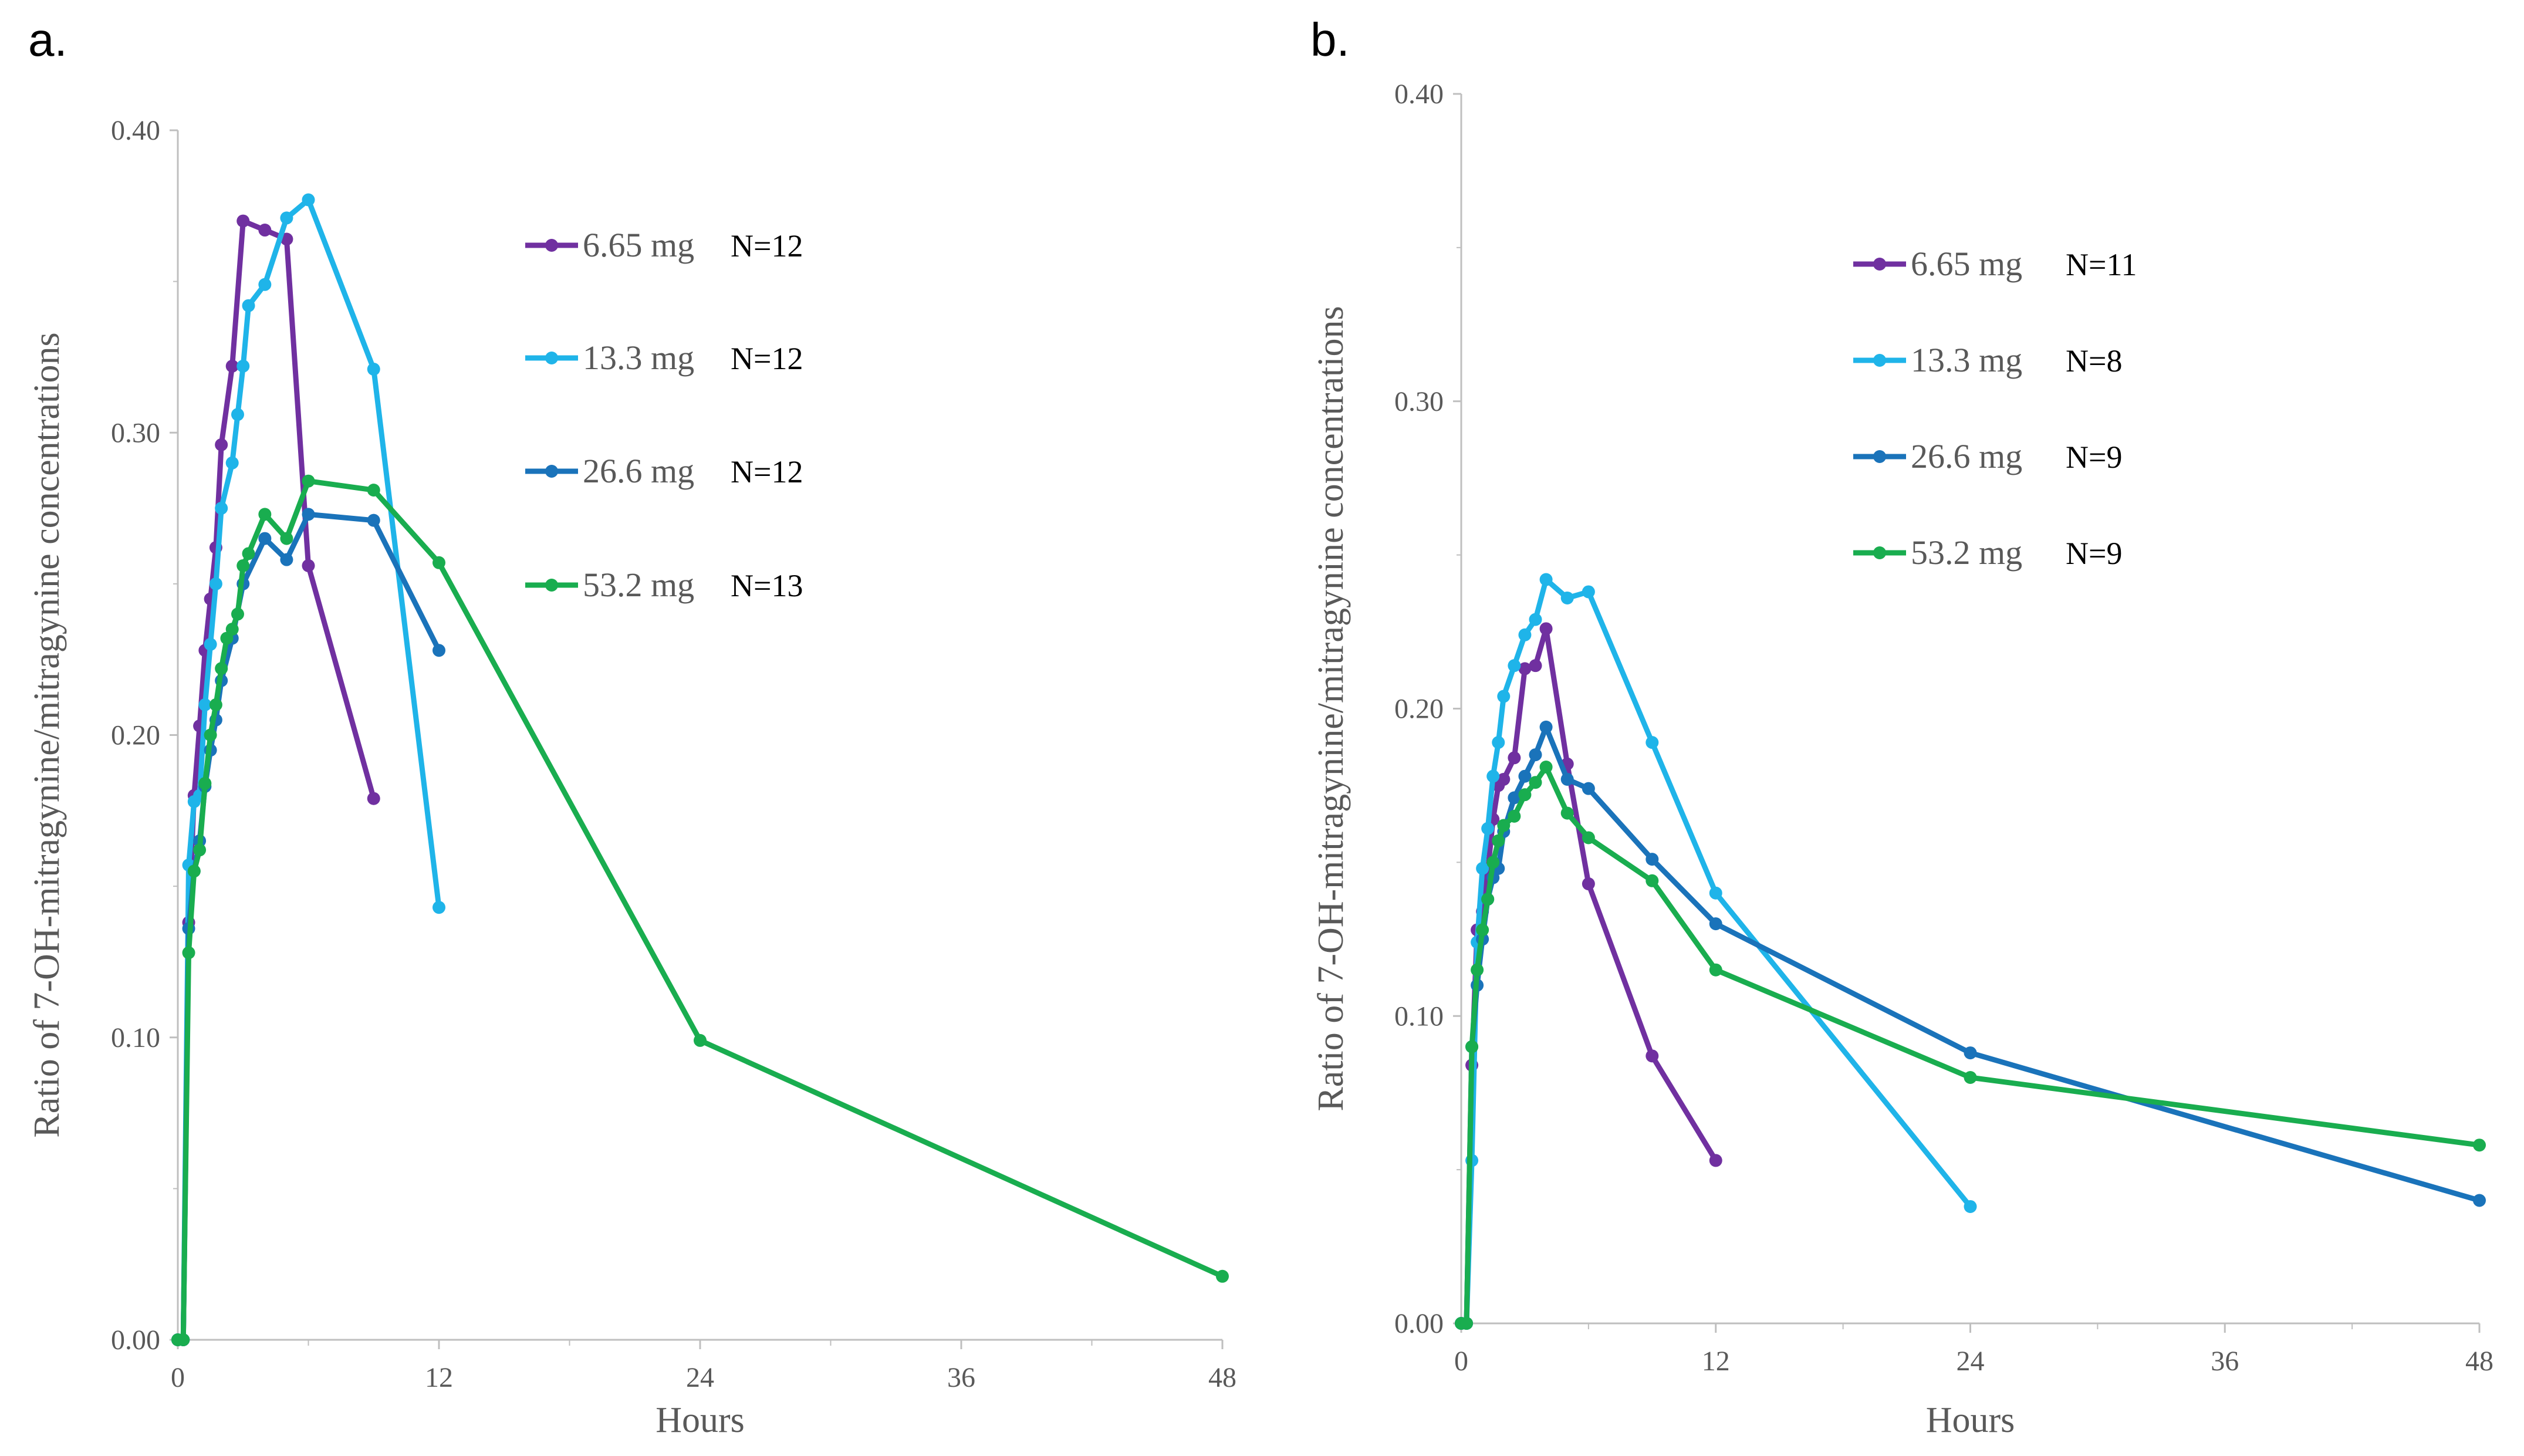  What do you see at coordinates (135, 1037) in the screenshot?
I see `y-tick-label: 0.10` at bounding box center [135, 1037].